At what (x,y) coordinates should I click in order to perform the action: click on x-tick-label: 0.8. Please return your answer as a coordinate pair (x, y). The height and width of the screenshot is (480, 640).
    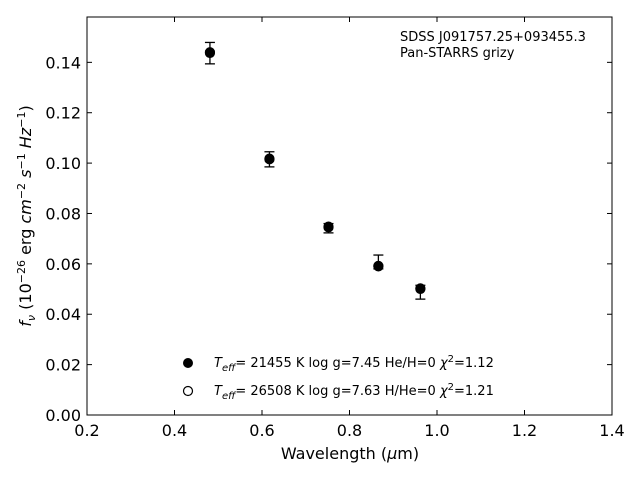
    Looking at the image, I should click on (349, 430).